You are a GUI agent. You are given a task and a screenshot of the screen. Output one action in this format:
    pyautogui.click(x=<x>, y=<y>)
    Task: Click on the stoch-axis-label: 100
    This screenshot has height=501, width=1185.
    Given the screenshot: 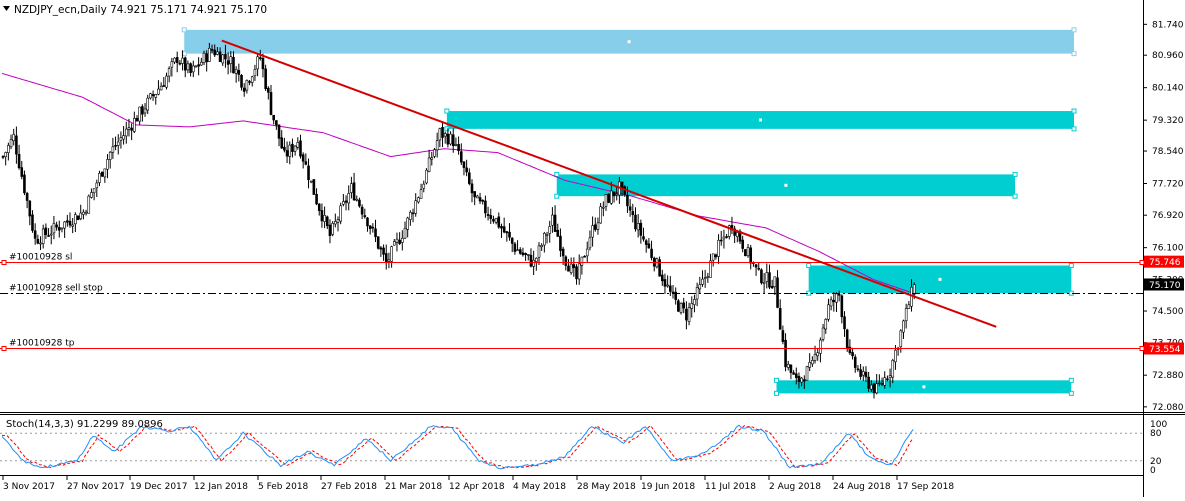 What is the action you would take?
    pyautogui.click(x=1158, y=425)
    